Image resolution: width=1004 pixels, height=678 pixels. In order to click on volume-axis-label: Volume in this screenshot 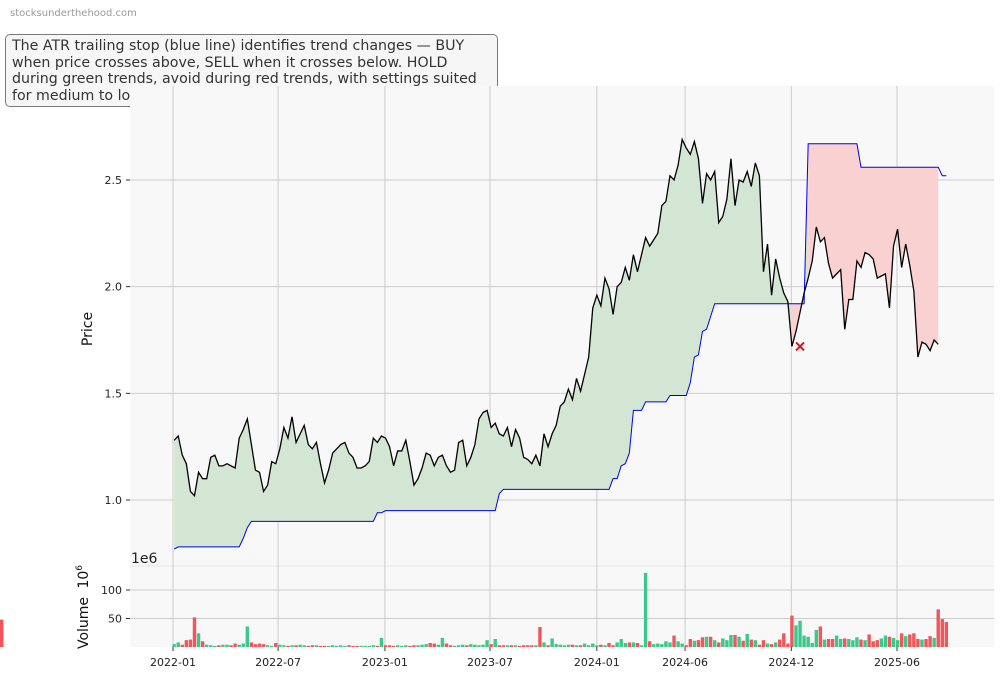, I will do `click(84, 623)`.